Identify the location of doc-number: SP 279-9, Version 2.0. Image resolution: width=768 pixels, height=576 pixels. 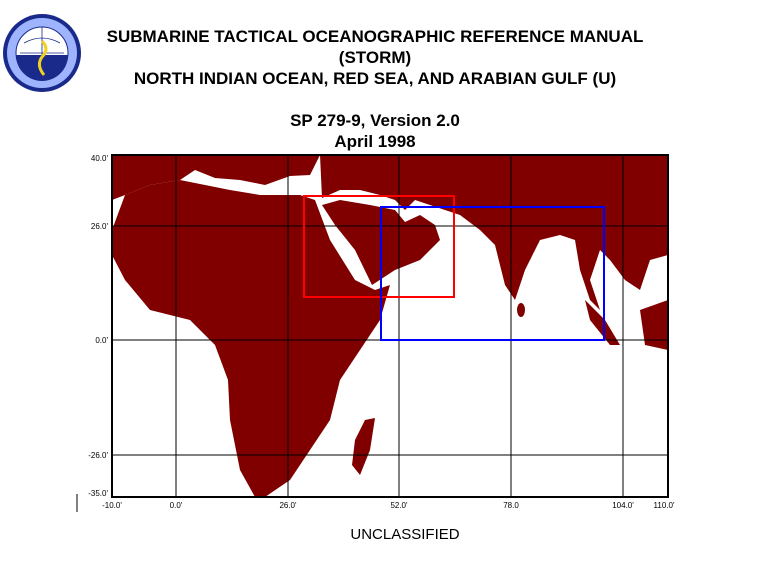
(375, 120).